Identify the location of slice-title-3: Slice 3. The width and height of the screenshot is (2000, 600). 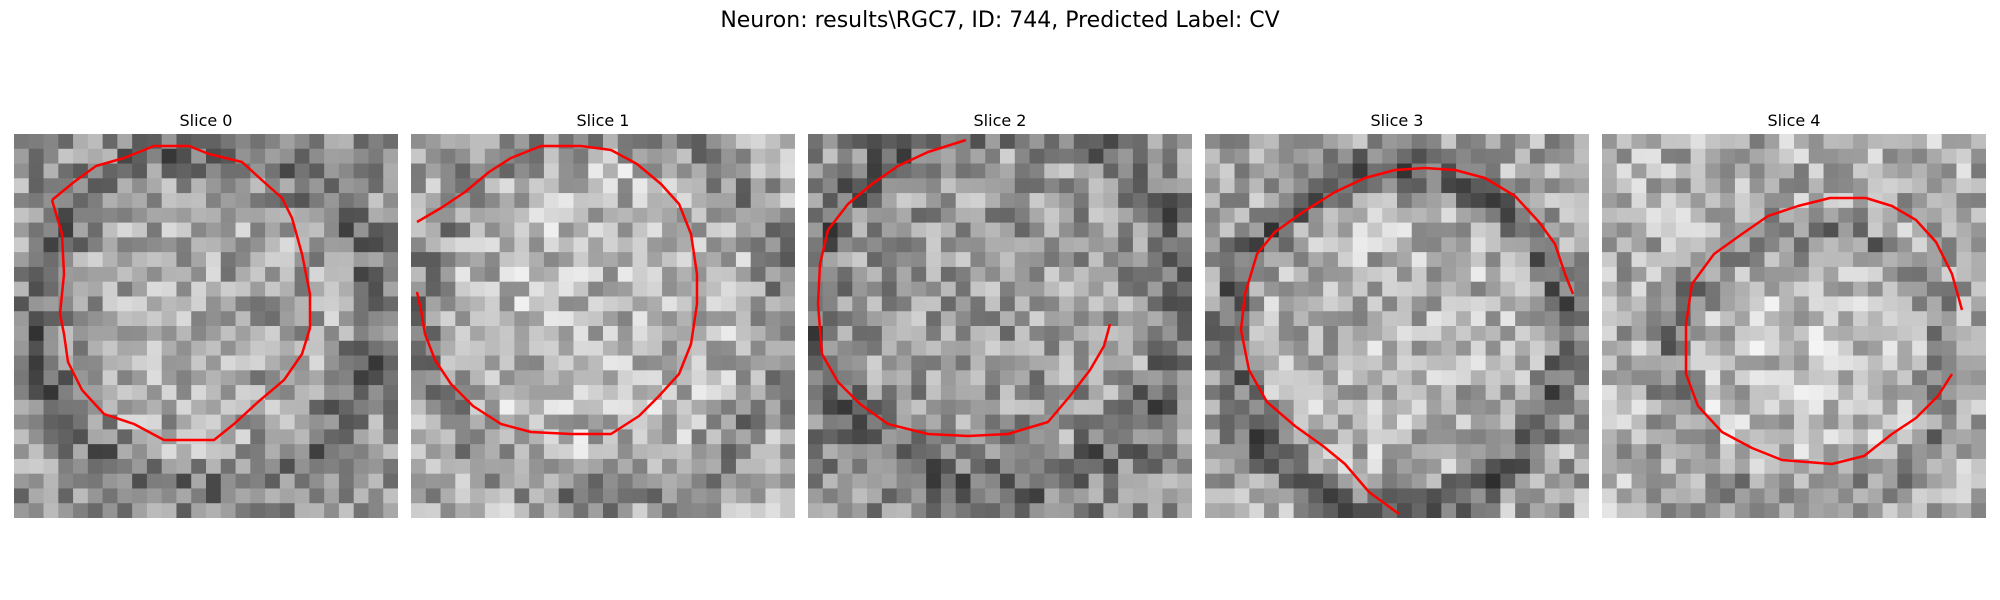
(1397, 120).